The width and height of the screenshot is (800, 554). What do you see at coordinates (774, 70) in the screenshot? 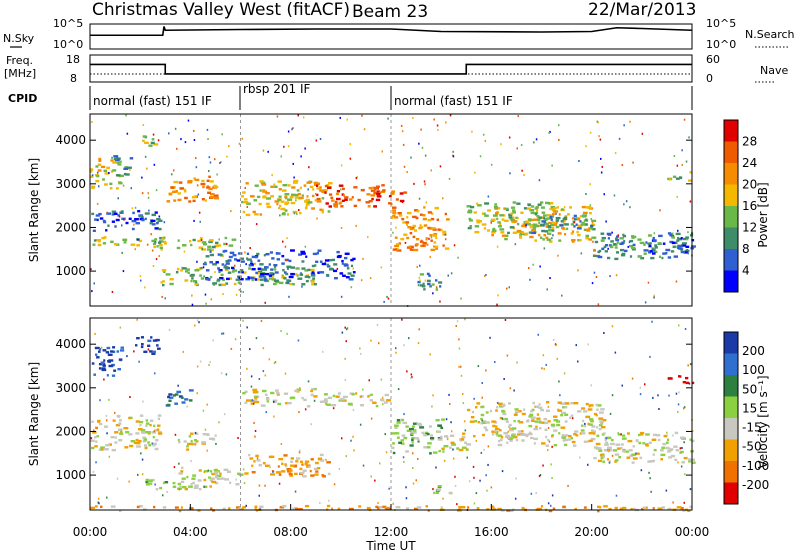
I see `nave-right-label: Nave` at bounding box center [774, 70].